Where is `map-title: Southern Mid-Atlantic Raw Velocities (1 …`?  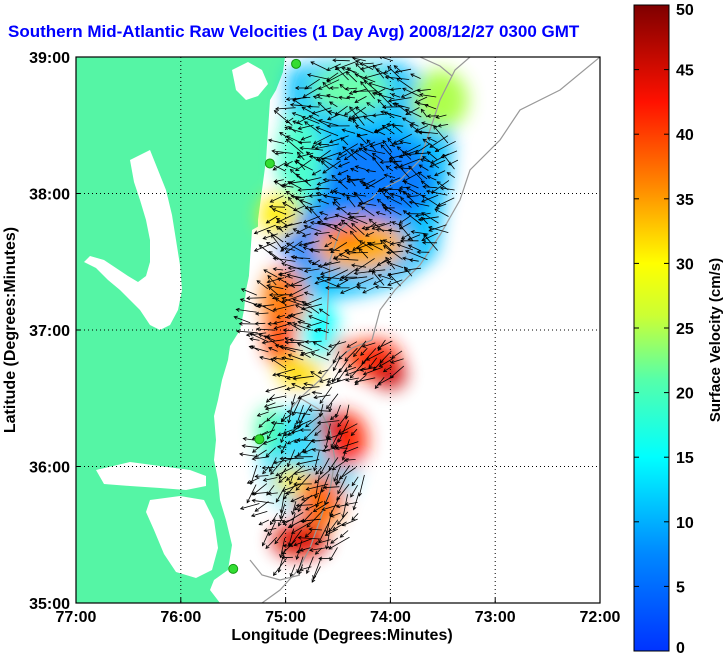
map-title: Southern Mid-Atlantic Raw Velocities (1 … is located at coordinates (294, 31).